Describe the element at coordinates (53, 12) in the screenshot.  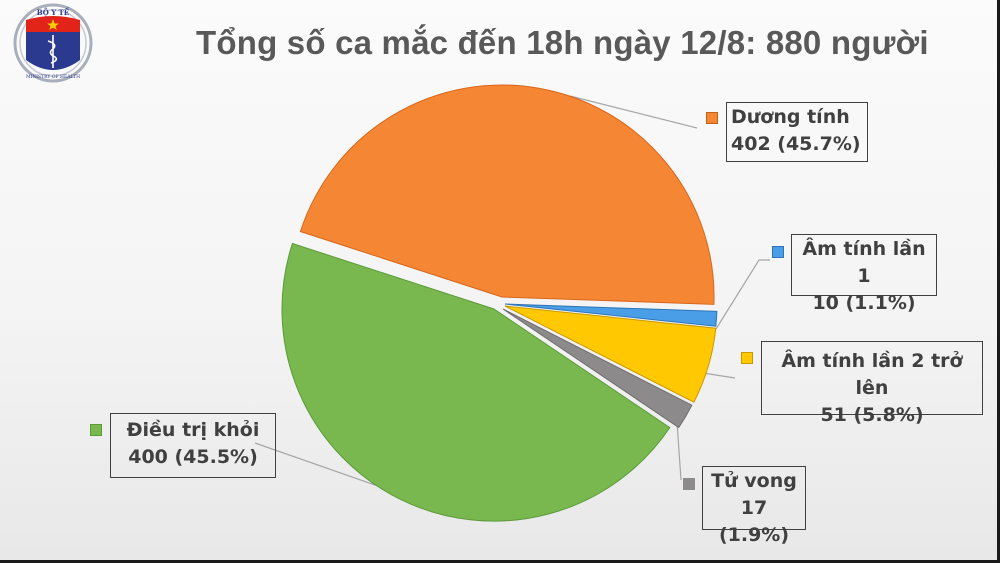
I see `svg-text: BỘ Y TẾ` at that location.